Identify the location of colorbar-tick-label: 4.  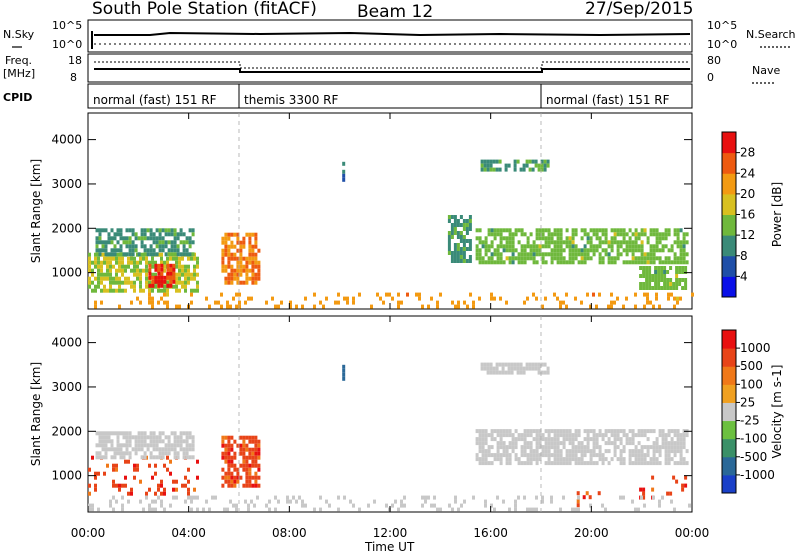
(744, 276).